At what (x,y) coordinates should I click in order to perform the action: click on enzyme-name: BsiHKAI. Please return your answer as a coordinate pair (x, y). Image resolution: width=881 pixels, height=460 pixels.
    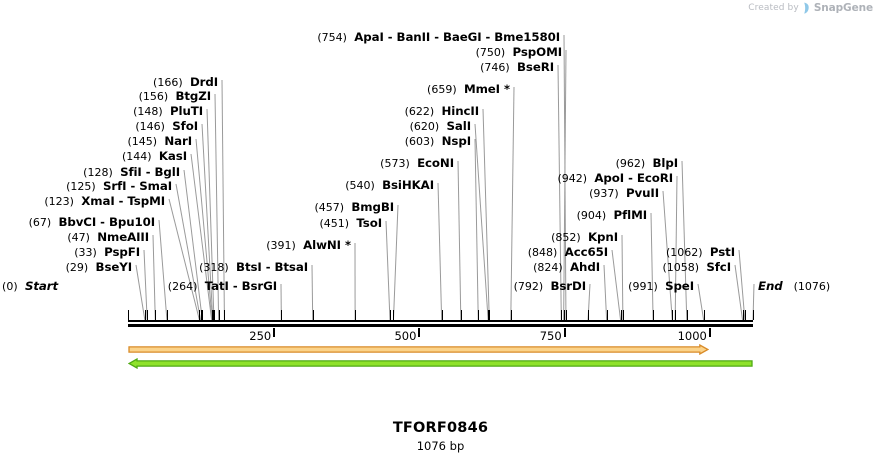
    Looking at the image, I should click on (408, 185).